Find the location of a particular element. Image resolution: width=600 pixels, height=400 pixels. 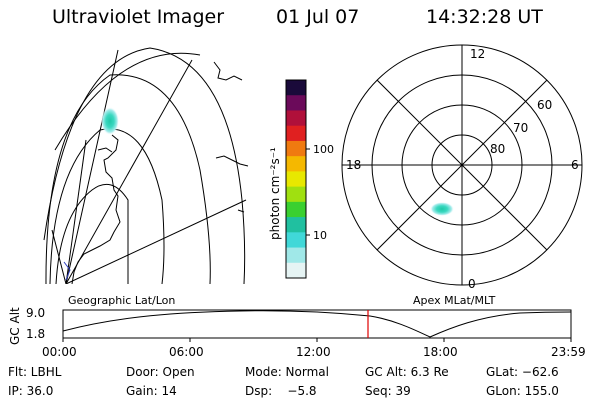

seq-readout: Seq: 39 is located at coordinates (388, 391).